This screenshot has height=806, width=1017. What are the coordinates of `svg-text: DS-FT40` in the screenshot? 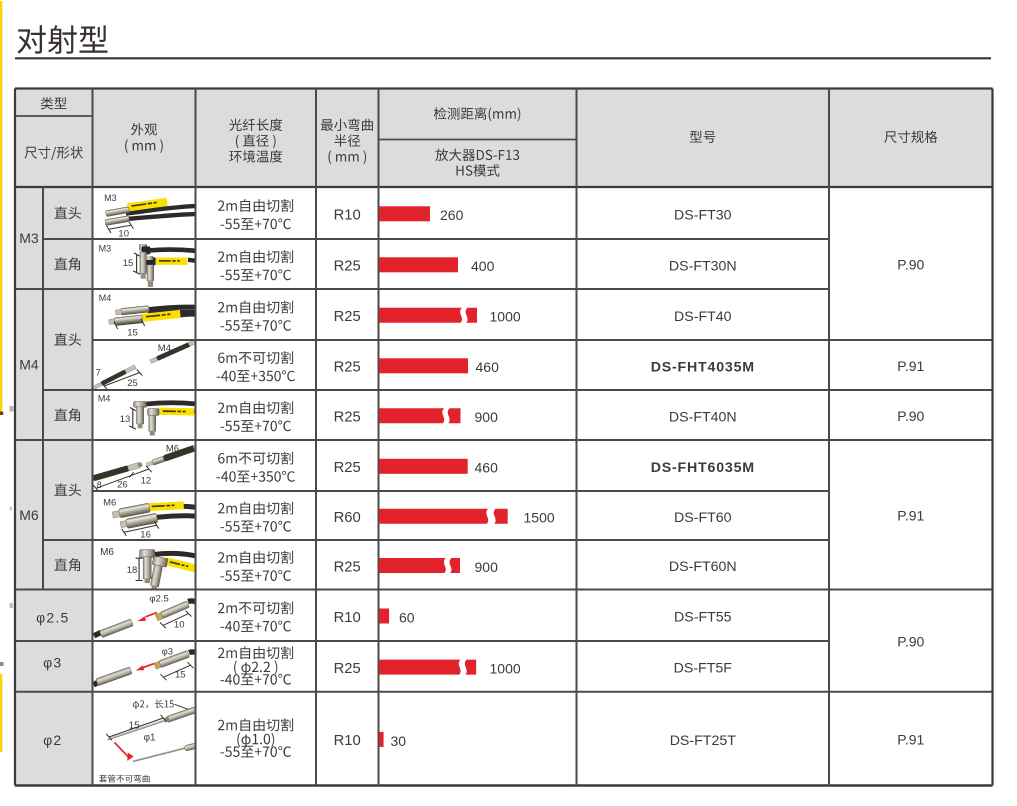 It's located at (703, 317).